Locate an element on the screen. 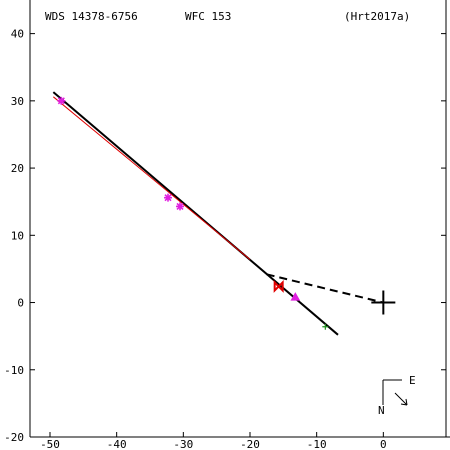  x-tick-label: 0 is located at coordinates (383, 444).